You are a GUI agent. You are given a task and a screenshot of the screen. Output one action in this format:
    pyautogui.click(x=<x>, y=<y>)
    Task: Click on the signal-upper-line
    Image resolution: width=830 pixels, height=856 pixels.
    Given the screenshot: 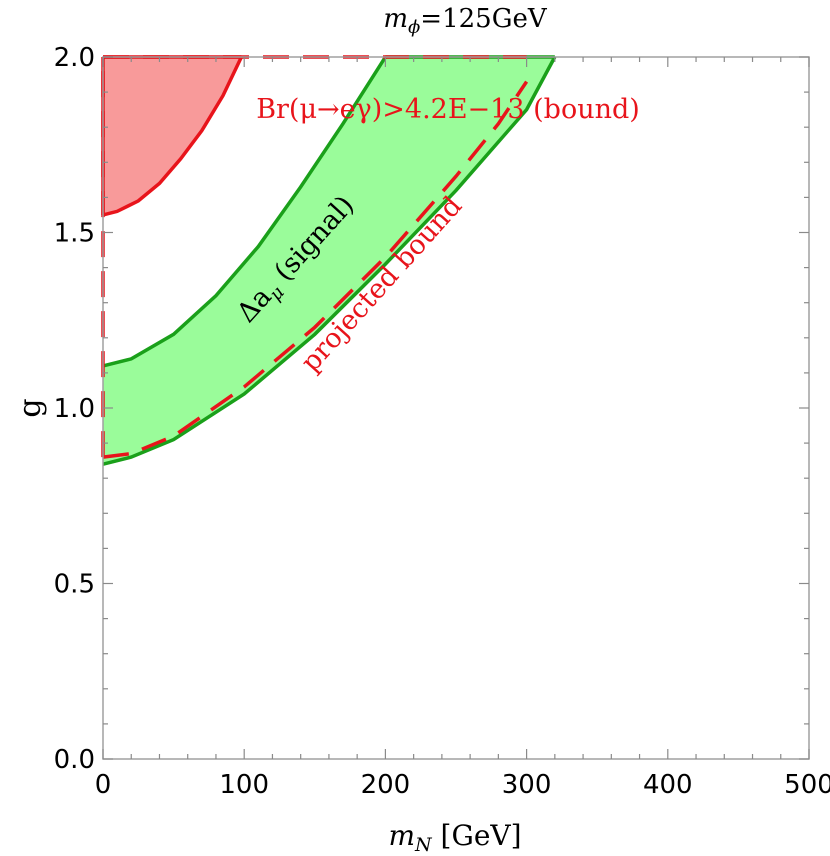 What is the action you would take?
    pyautogui.click(x=244, y=212)
    